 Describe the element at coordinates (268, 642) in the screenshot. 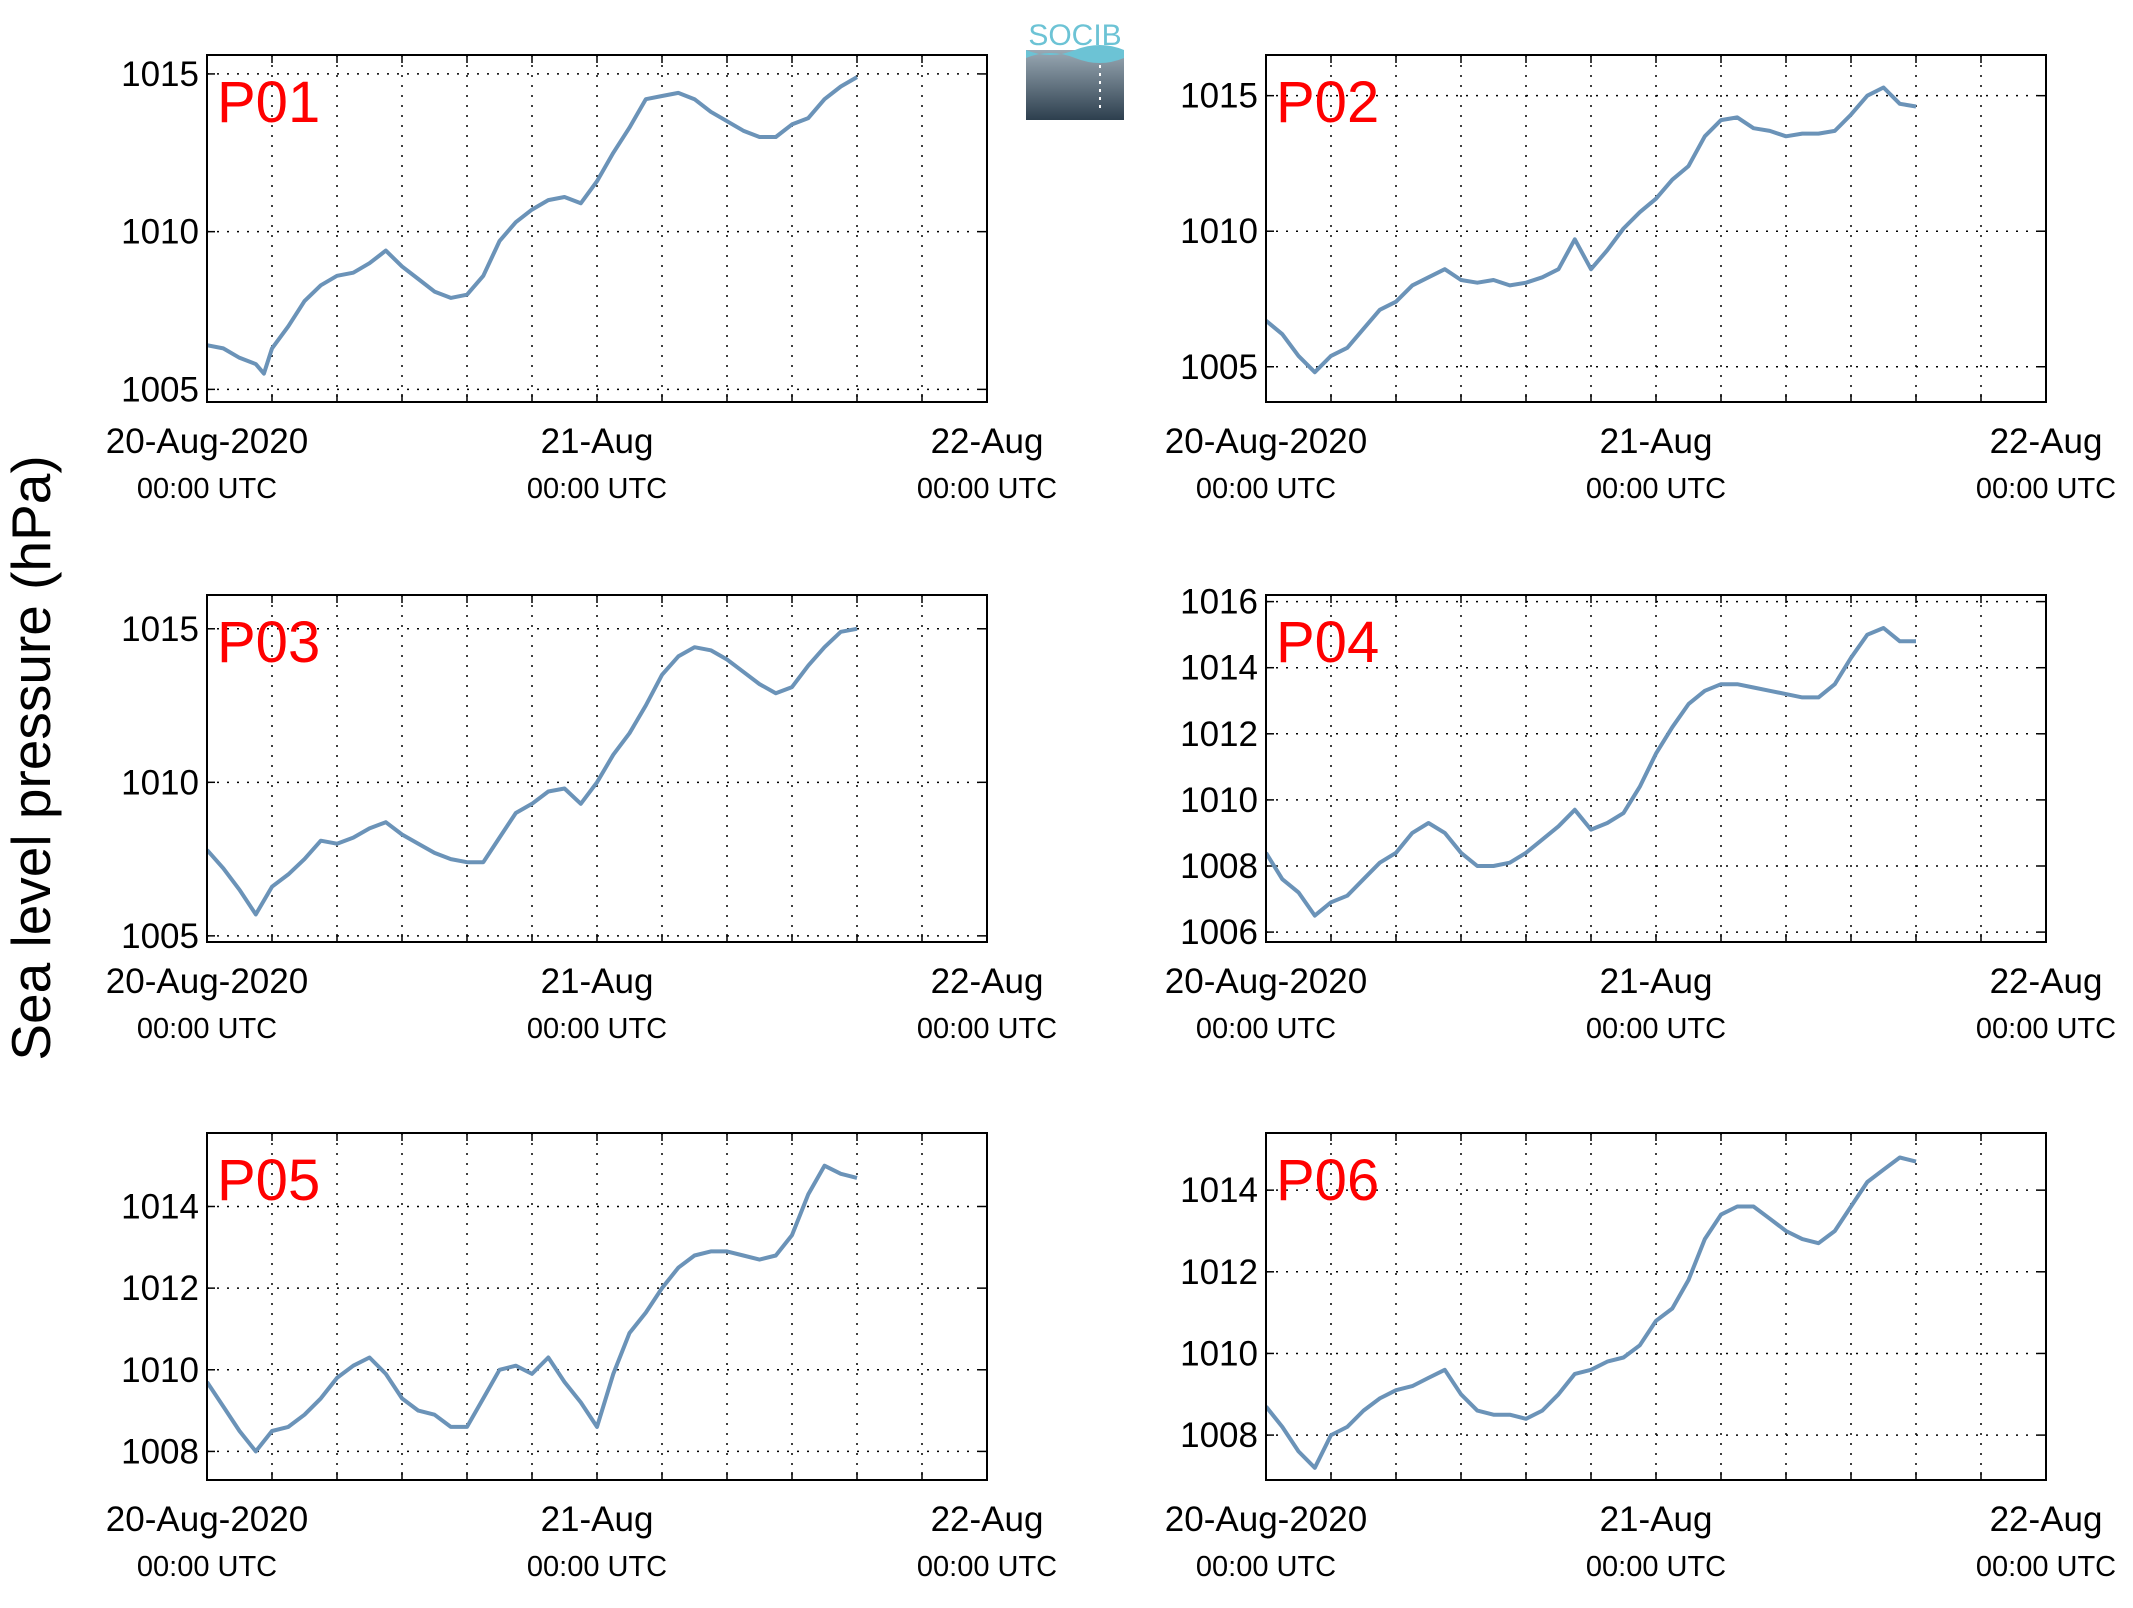

I see `panel-label: P03` at that location.